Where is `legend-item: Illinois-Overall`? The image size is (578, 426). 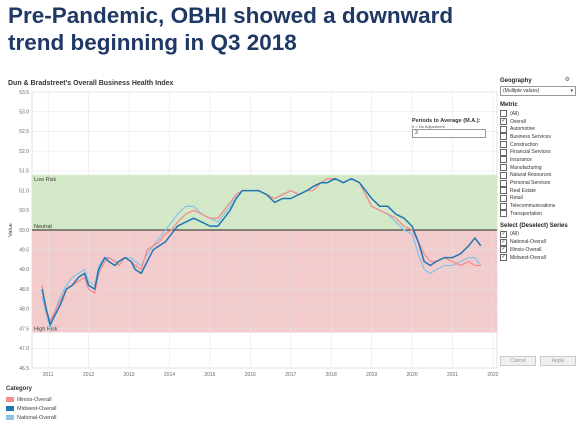
legend-item: Illinois-Overall is located at coordinates (31, 399).